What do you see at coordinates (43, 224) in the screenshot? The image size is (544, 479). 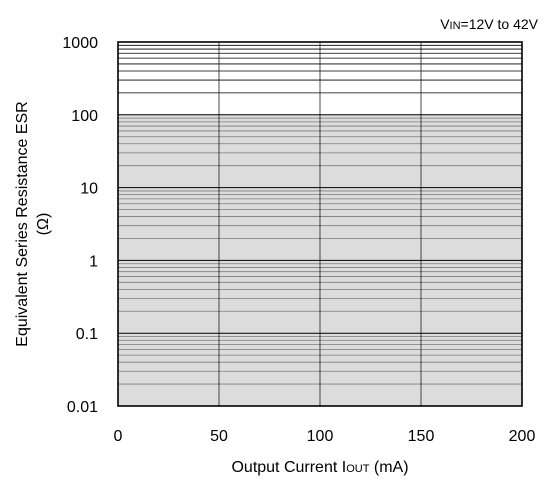 I see `y-axis-unit: (Ω)` at bounding box center [43, 224].